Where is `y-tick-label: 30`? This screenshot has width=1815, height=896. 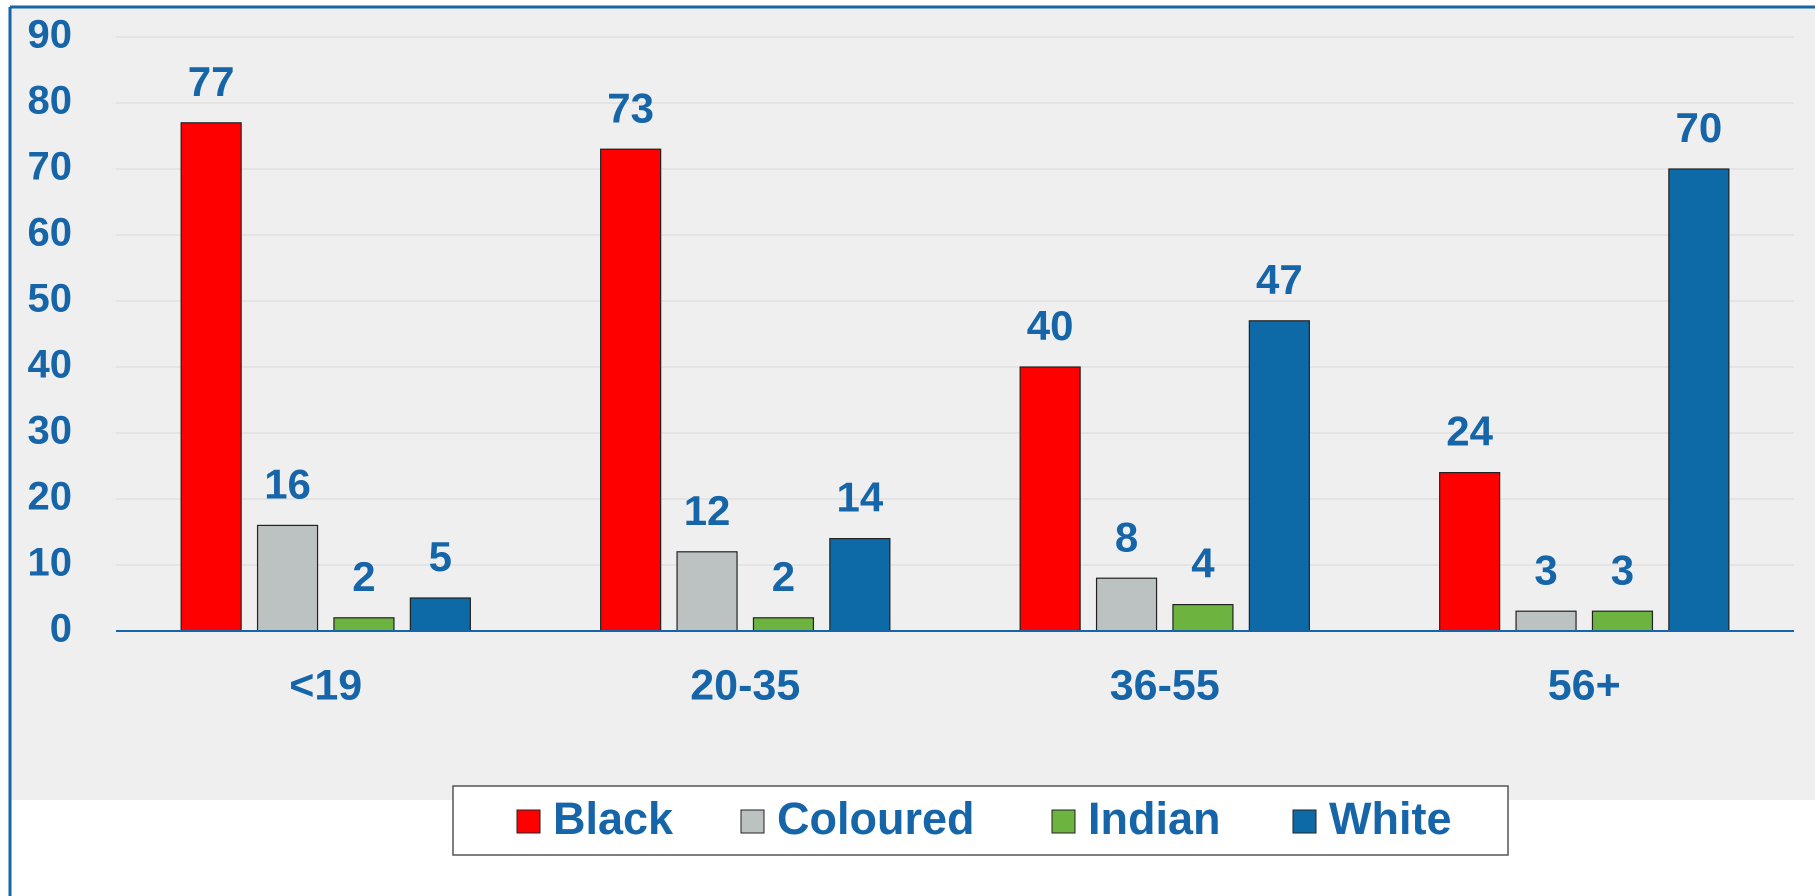 y-tick-label: 30 is located at coordinates (50, 431).